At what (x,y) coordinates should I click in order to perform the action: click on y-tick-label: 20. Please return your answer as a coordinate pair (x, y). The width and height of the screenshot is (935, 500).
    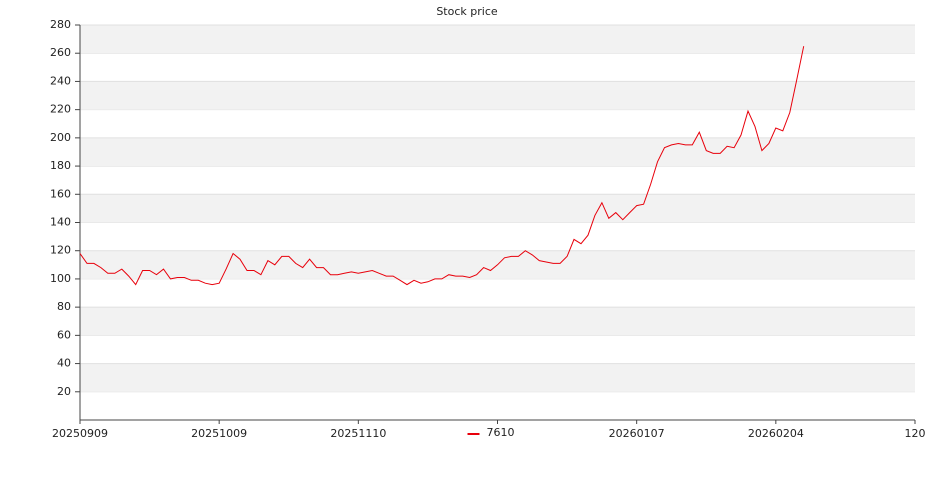
    Looking at the image, I should click on (64, 391).